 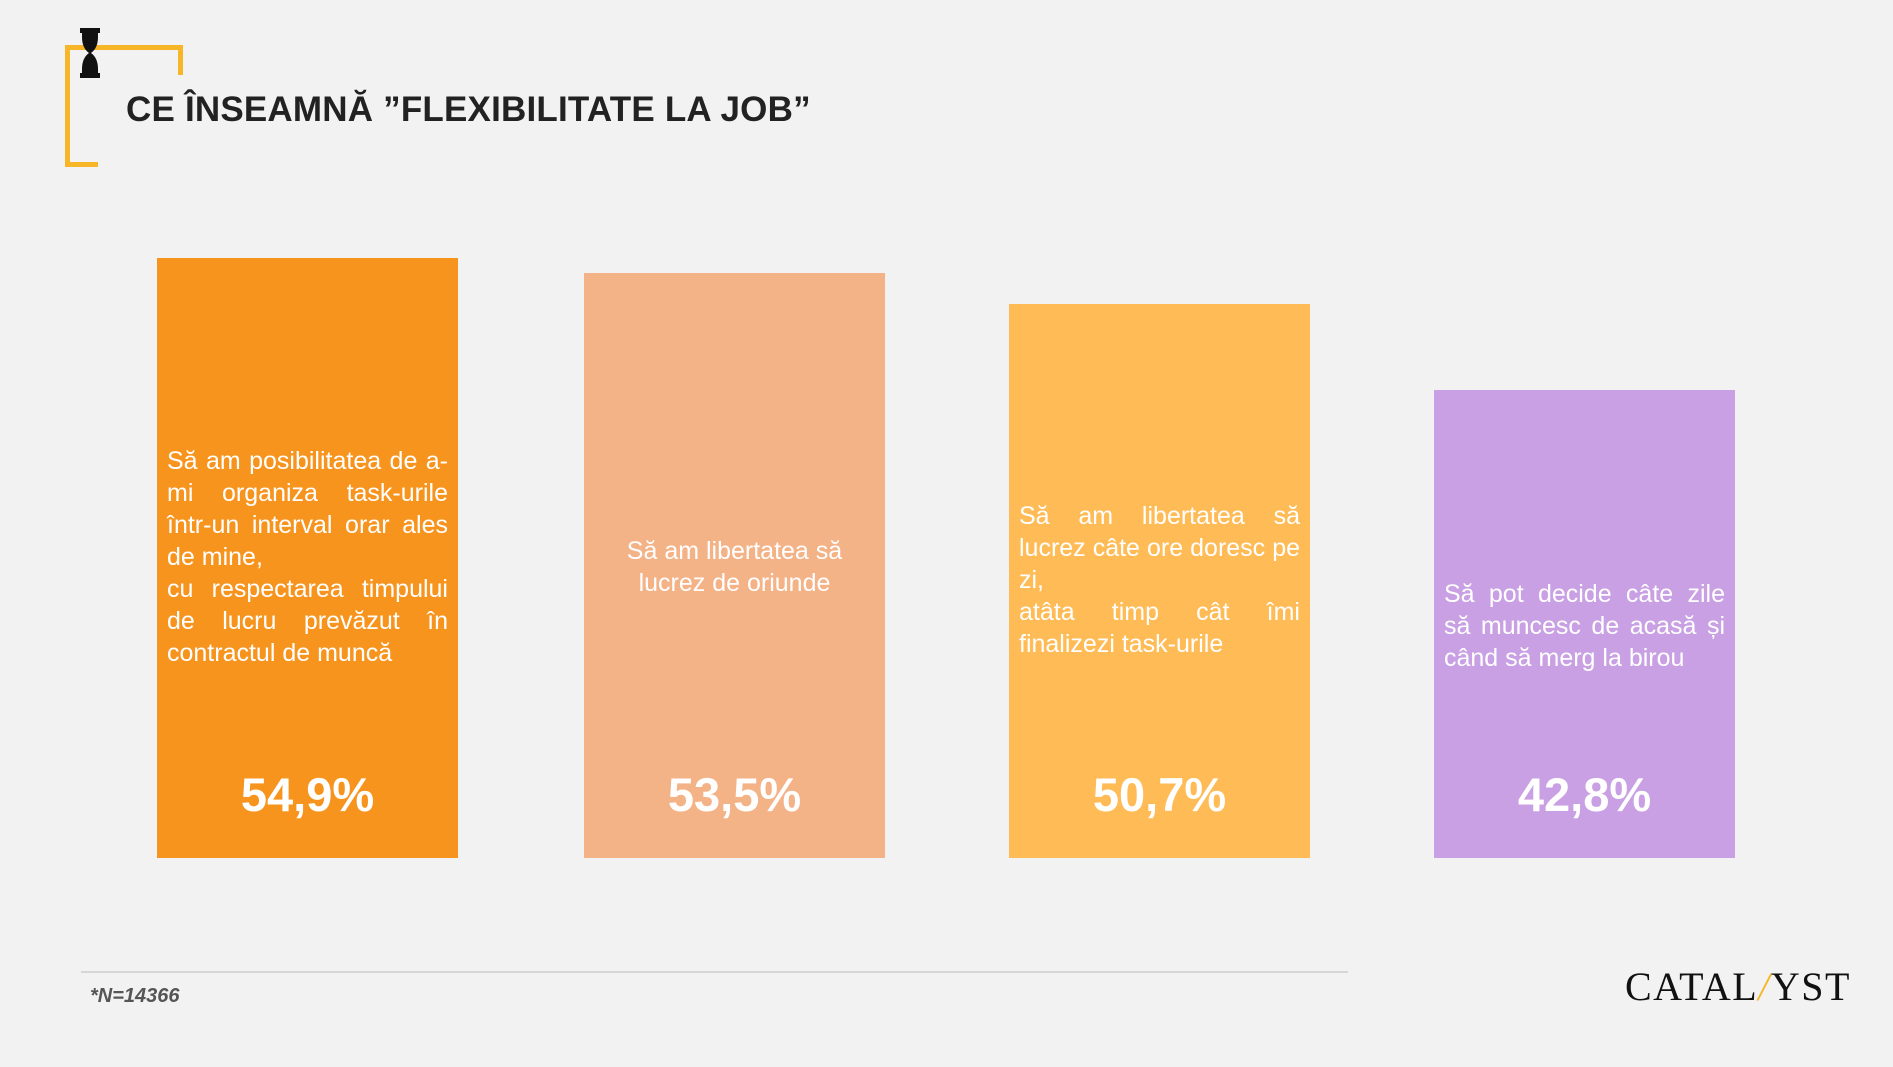 I want to click on title-bracket-foot, so click(x=81, y=164).